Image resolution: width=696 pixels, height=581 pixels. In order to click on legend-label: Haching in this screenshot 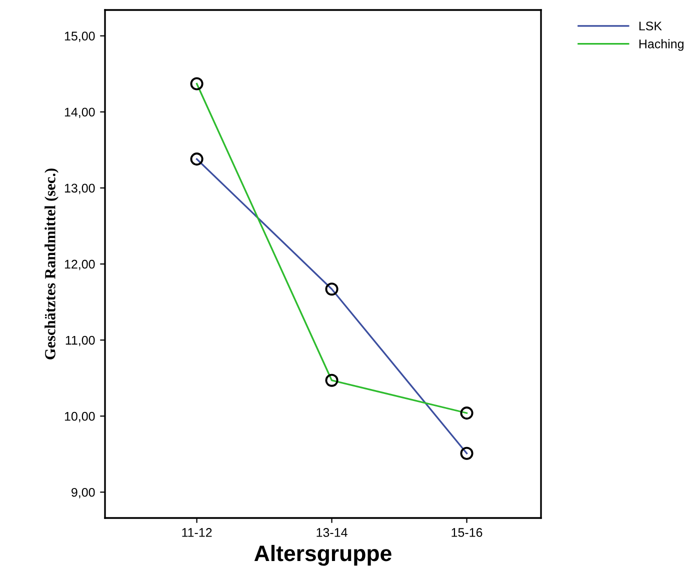, I will do `click(661, 45)`.